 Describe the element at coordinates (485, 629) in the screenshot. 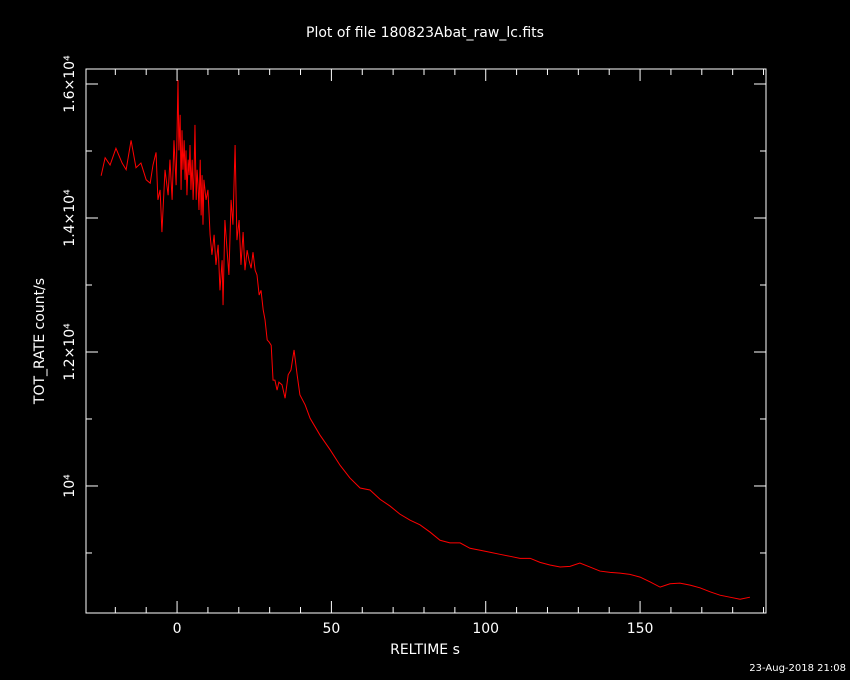

I see `x-tick-label: 100` at that location.